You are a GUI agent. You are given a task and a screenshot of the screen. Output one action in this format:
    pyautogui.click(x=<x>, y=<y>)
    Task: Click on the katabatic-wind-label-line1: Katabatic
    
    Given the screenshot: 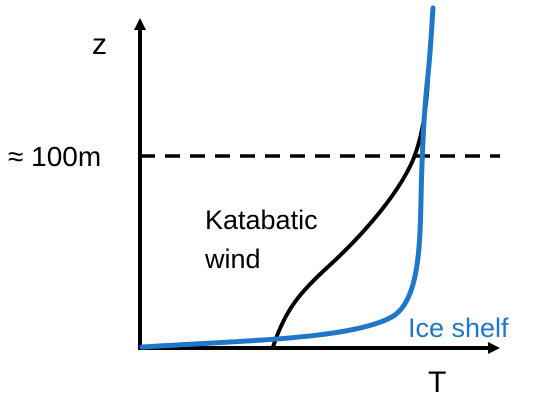 What is the action you would take?
    pyautogui.click(x=261, y=220)
    